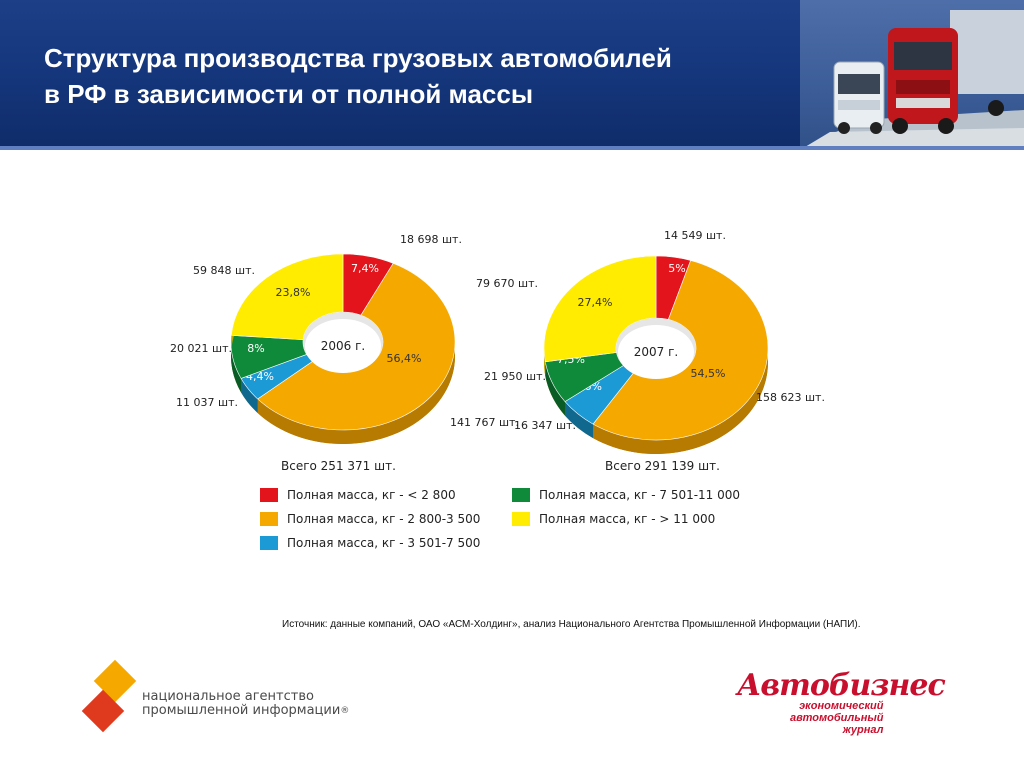 Image resolution: width=1024 pixels, height=768 pixels. What do you see at coordinates (790, 397) in the screenshot?
I see `slice-count-label: 158 623 шт.` at bounding box center [790, 397].